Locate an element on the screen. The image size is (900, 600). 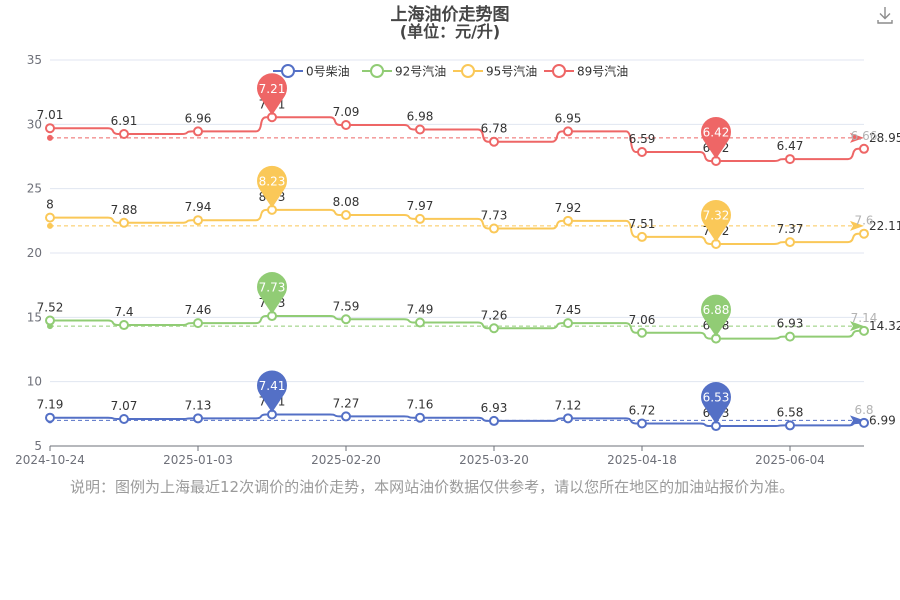
x-tick-label: 2025-04-18 is located at coordinates (642, 460).